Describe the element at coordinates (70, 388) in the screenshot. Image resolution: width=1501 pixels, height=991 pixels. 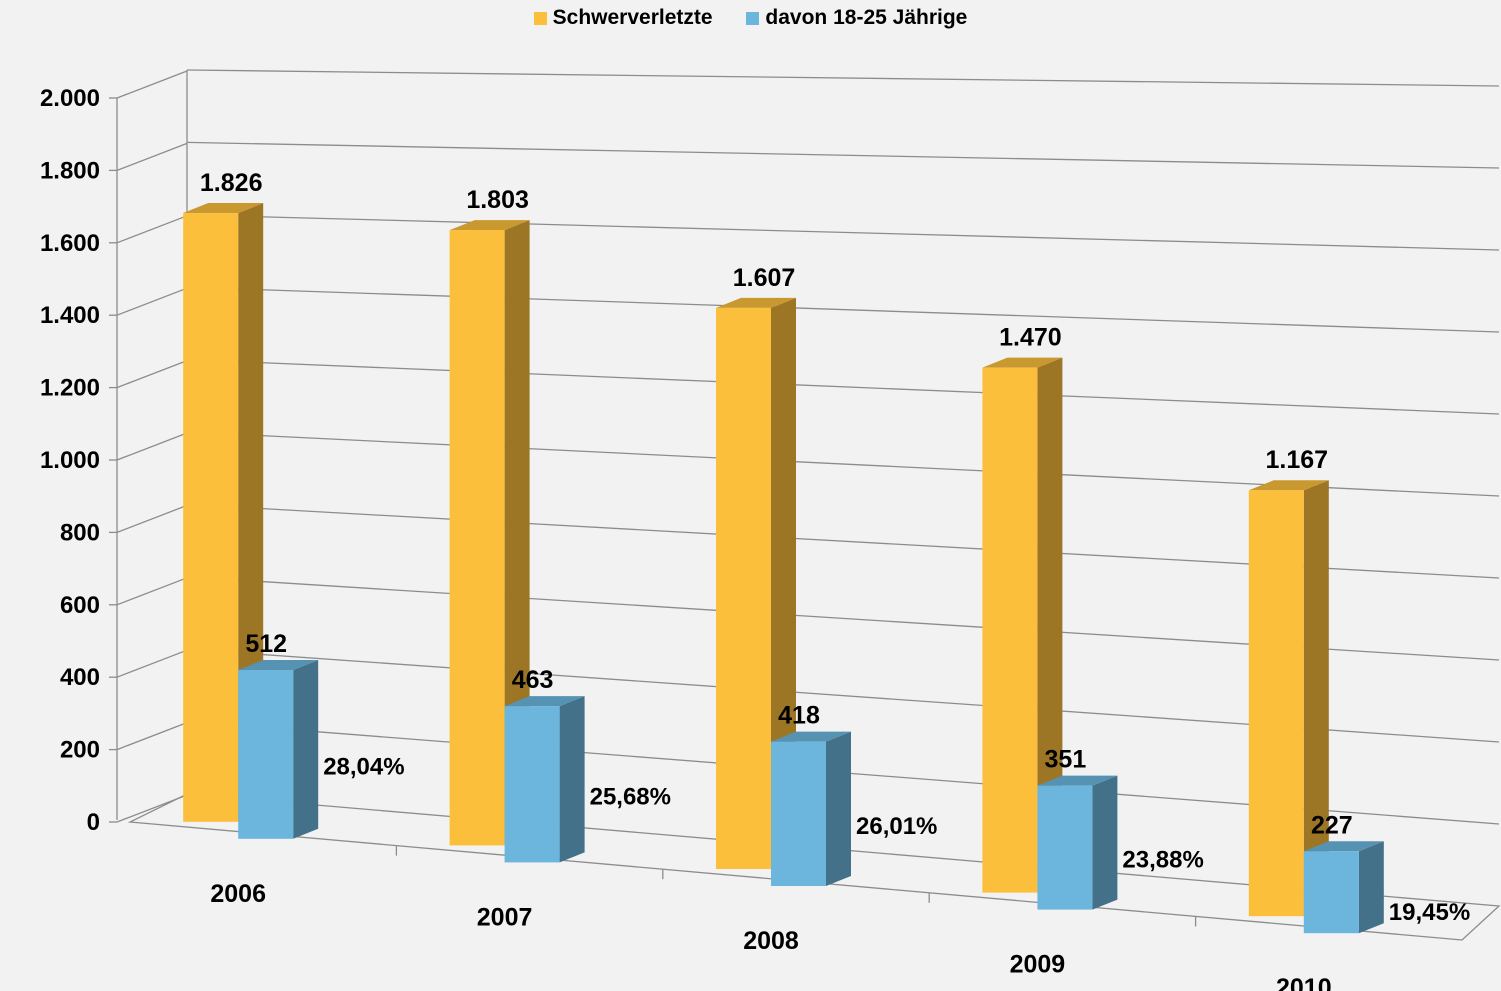
I see `y-tick-label: 1.200` at that location.